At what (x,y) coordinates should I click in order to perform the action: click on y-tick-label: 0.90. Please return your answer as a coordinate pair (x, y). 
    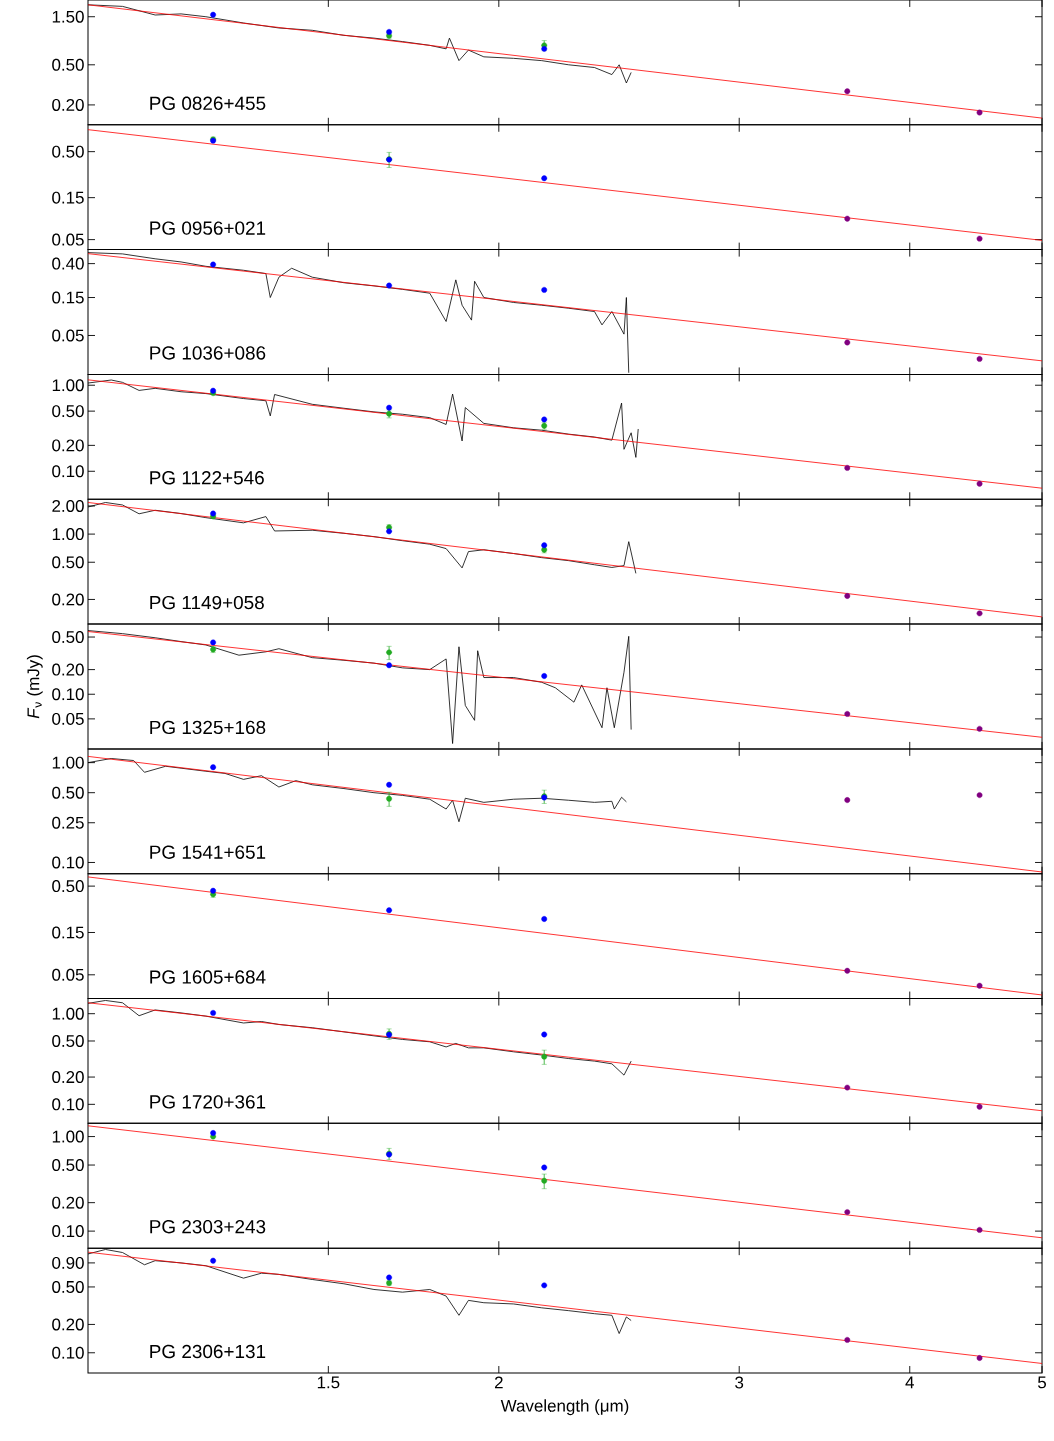
    Looking at the image, I should click on (68, 1262).